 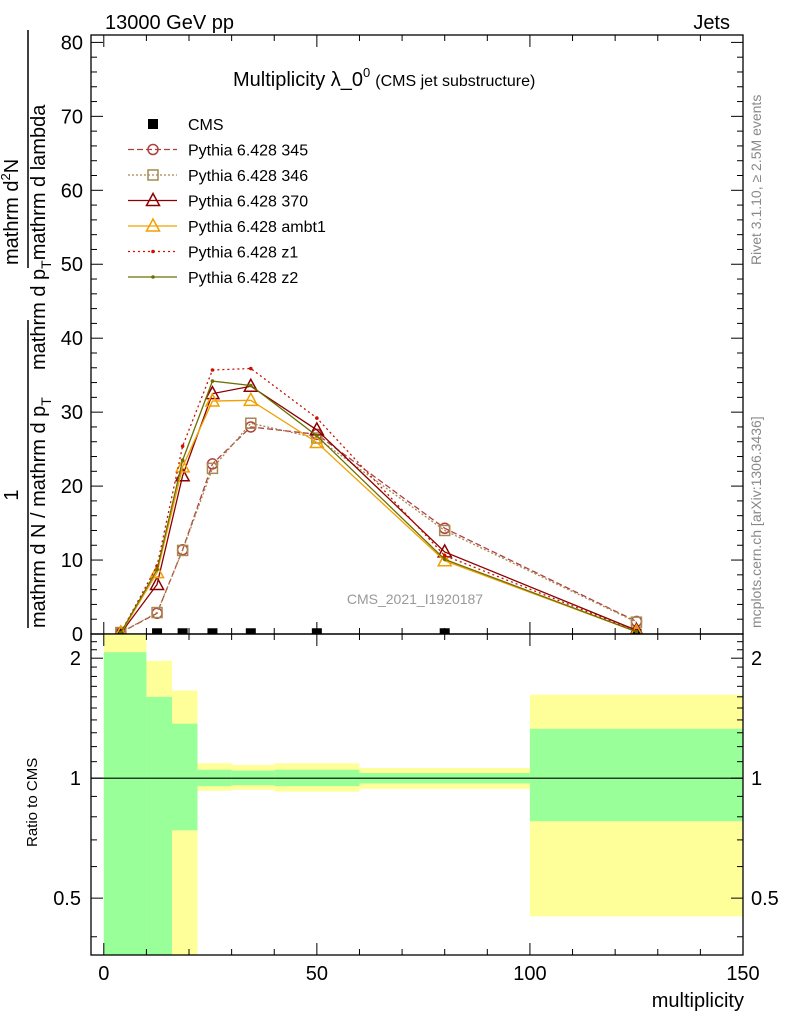 What do you see at coordinates (39, 182) in the screenshot?
I see `ylabel-frac-b-b: mathrm d lambda` at bounding box center [39, 182].